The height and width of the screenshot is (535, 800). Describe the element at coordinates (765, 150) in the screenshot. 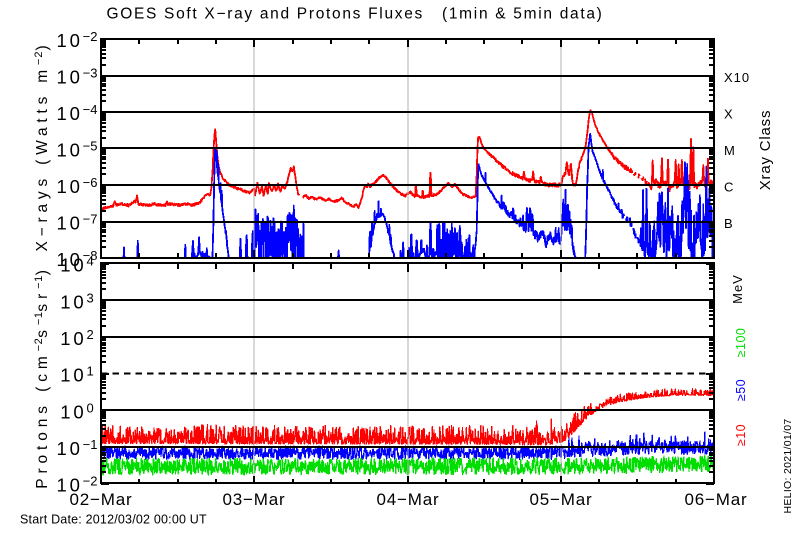

I see `svg-text: Xray Class` at that location.